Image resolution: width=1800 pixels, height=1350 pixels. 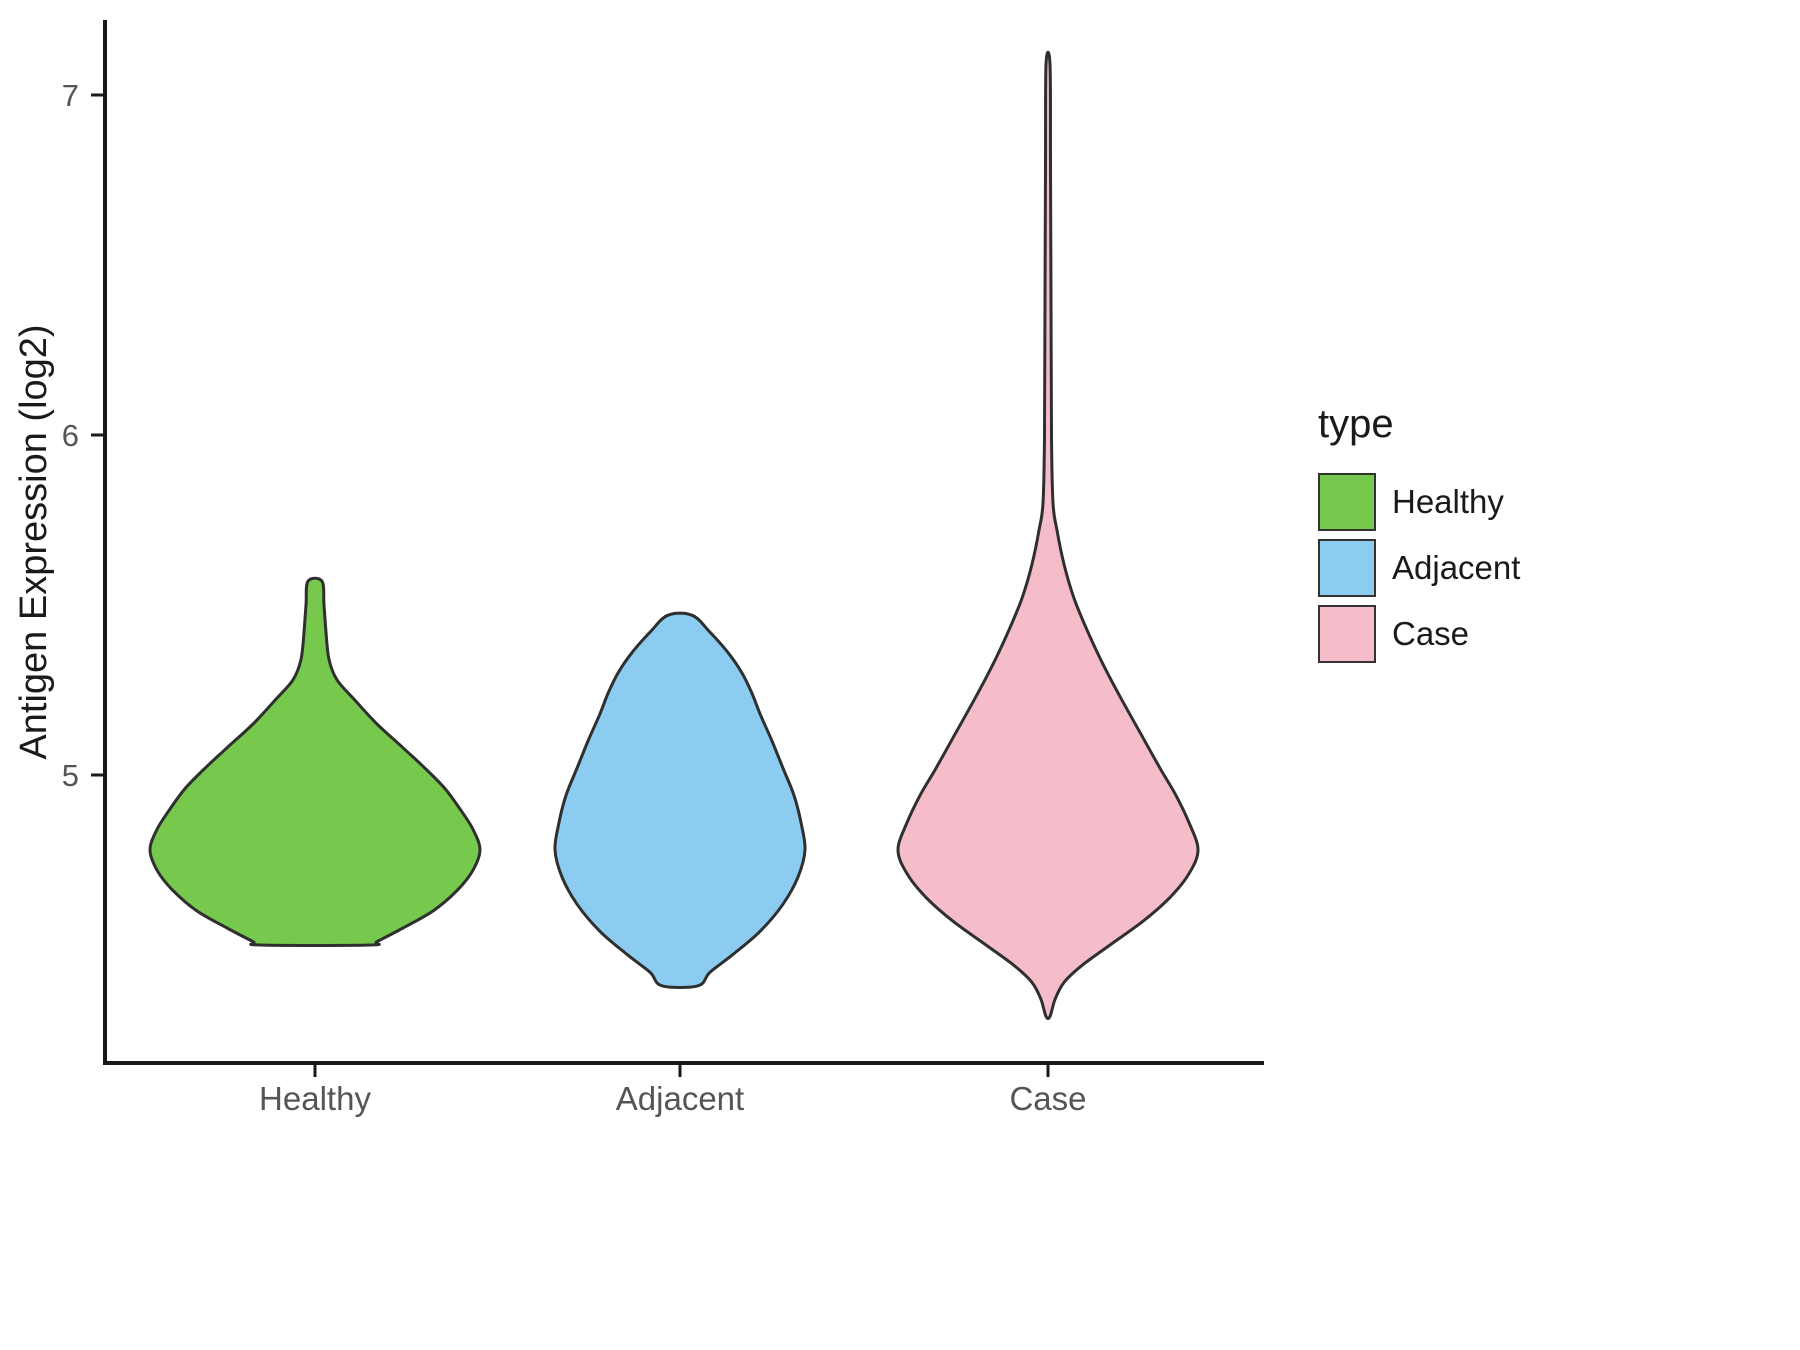 I want to click on y-tick-label: 7, so click(x=70, y=95).